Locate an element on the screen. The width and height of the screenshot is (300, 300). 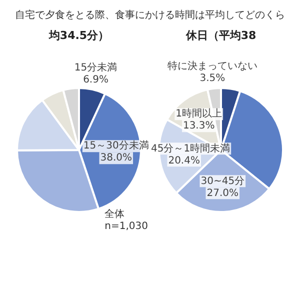
data-label: 27.0% is located at coordinates (222, 193).